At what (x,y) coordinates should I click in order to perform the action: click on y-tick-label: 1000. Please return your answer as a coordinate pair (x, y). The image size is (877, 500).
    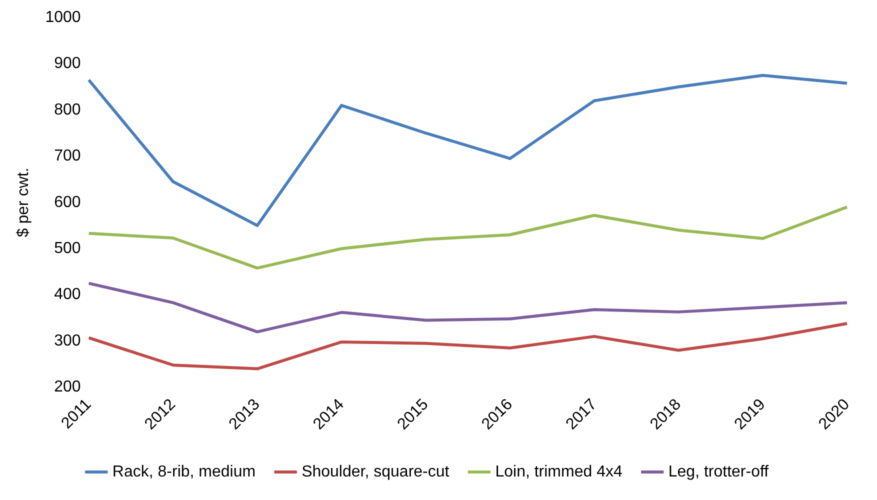
    Looking at the image, I should click on (63, 17).